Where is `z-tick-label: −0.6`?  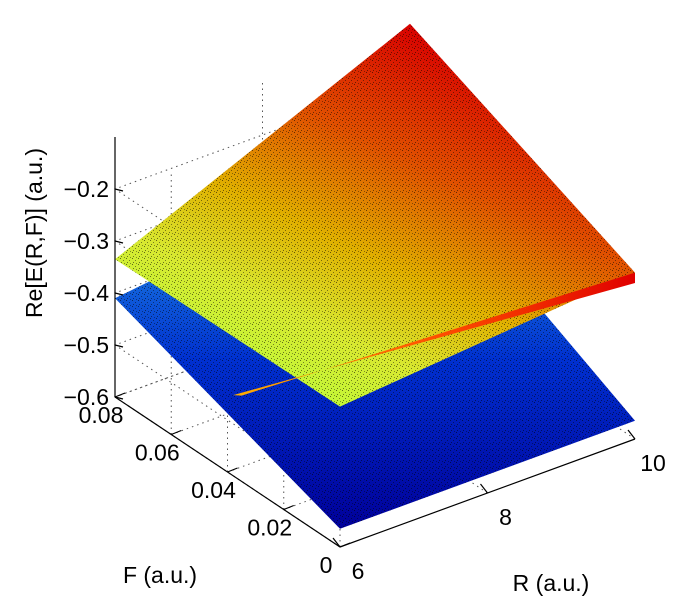
z-tick-label: −0.6 is located at coordinates (86, 397).